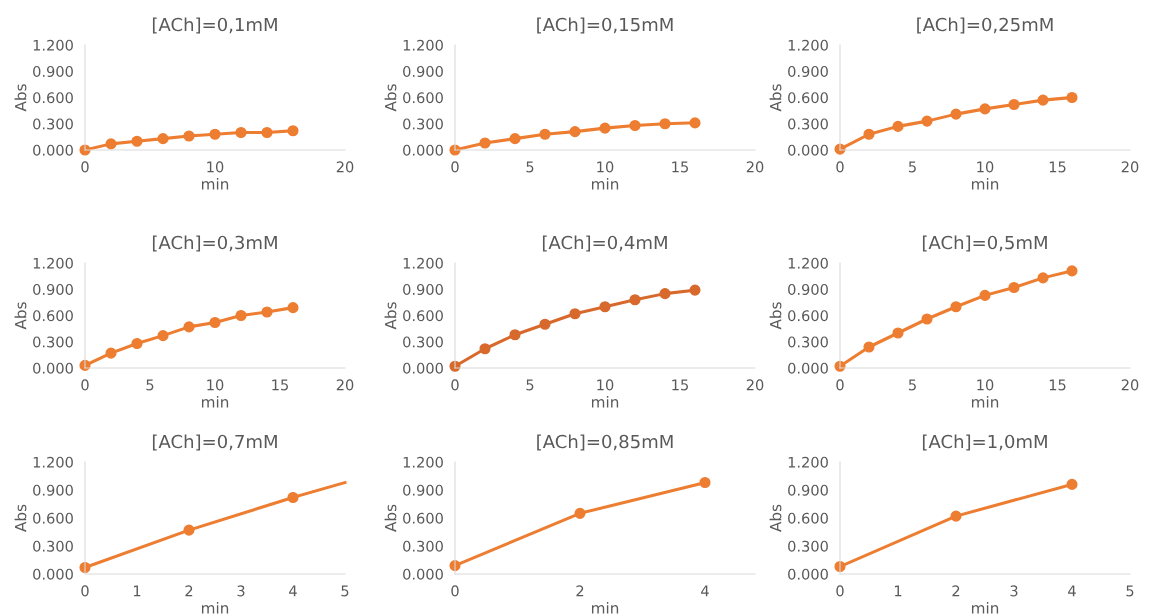 The height and width of the screenshot is (615, 1151). Describe the element at coordinates (214, 442) in the screenshot. I see `chart-title: [ACh]=0,7mM` at that location.